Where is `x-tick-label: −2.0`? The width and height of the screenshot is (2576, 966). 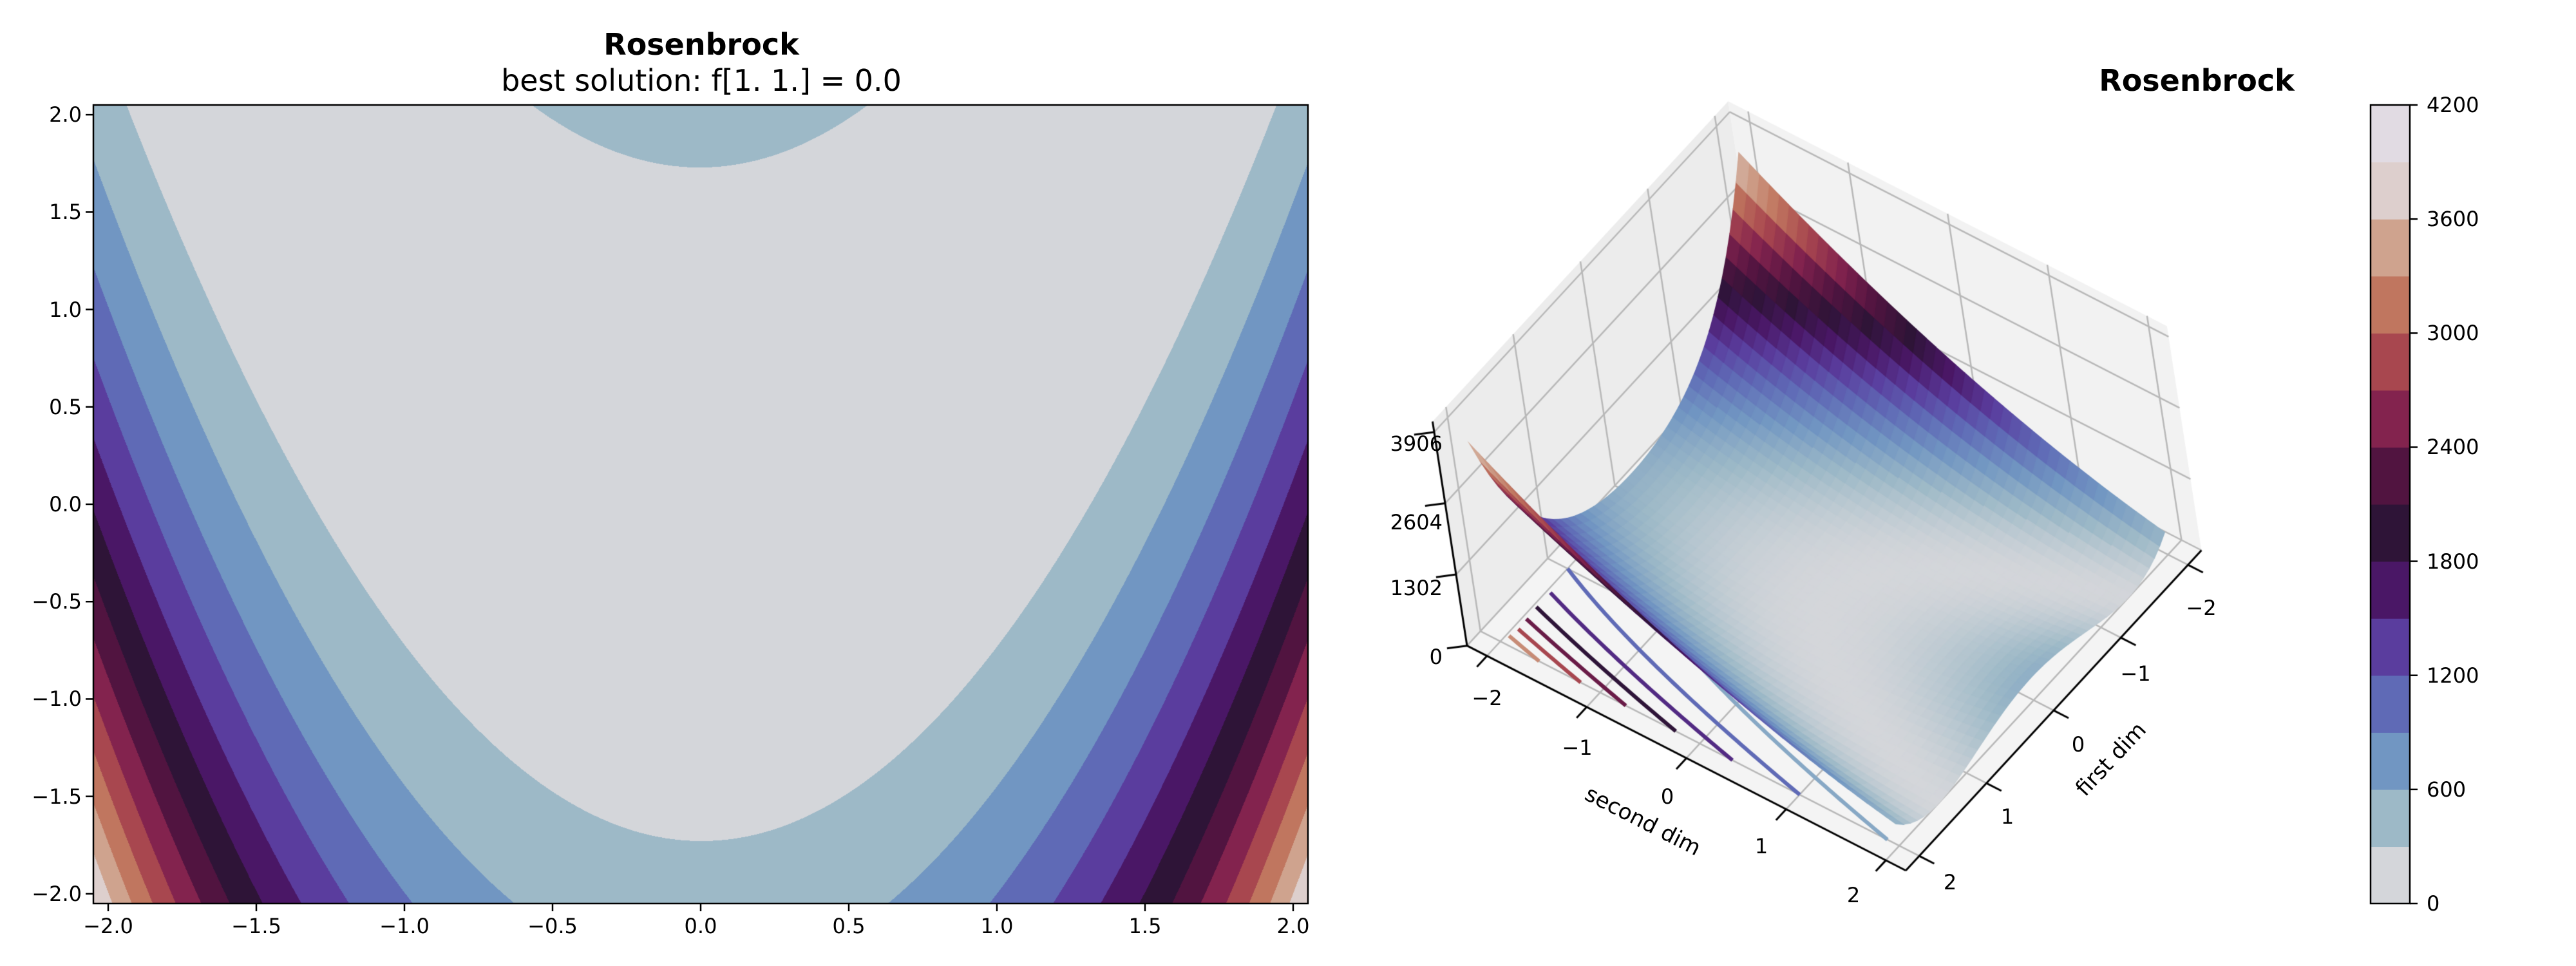
x-tick-label: −2.0 is located at coordinates (108, 926).